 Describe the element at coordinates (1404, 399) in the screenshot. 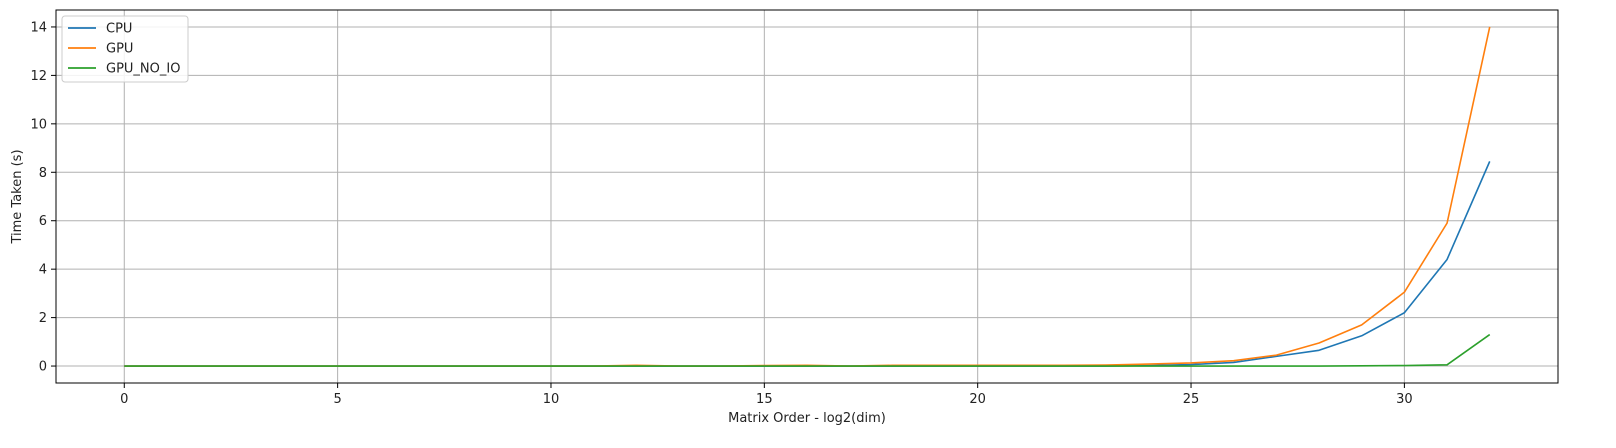

I see `x-tick-label: 30` at that location.